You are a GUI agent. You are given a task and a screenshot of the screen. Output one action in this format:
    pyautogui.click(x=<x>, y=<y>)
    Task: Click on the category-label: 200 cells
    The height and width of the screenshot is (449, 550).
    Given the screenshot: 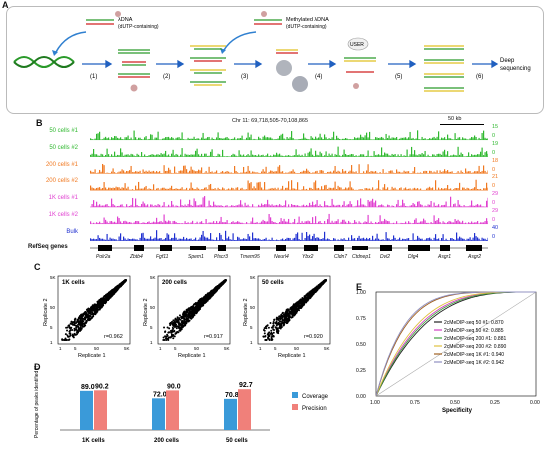 What is the action you would take?
    pyautogui.click(x=167, y=441)
    